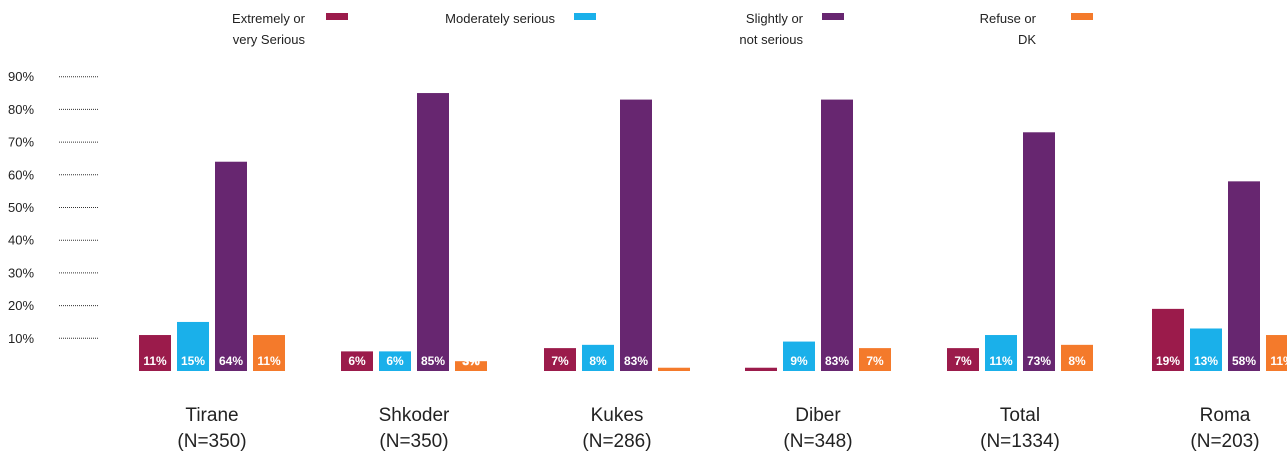 This screenshot has width=1287, height=459. I want to click on category-label: Roma, so click(1225, 415).